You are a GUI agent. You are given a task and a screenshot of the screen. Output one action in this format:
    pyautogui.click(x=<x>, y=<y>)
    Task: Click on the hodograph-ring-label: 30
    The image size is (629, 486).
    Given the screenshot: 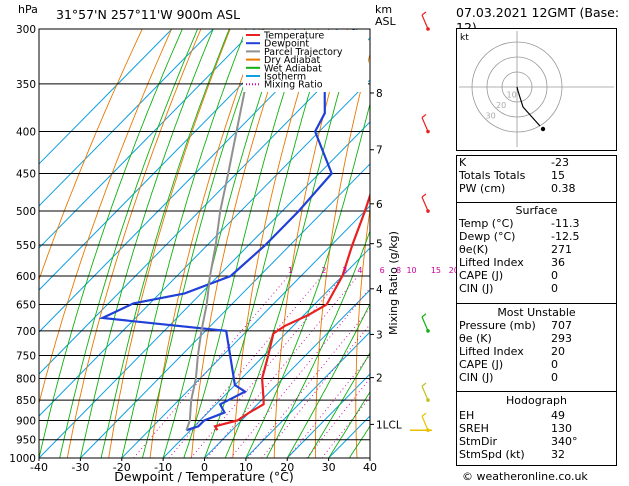 What is the action you would take?
    pyautogui.click(x=491, y=116)
    